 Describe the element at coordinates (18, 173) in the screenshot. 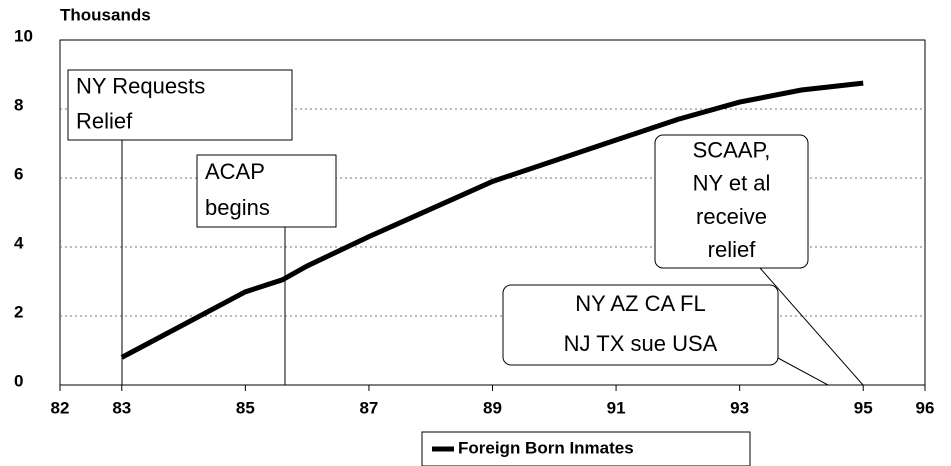

I see `y-tick-label: 6` at that location.